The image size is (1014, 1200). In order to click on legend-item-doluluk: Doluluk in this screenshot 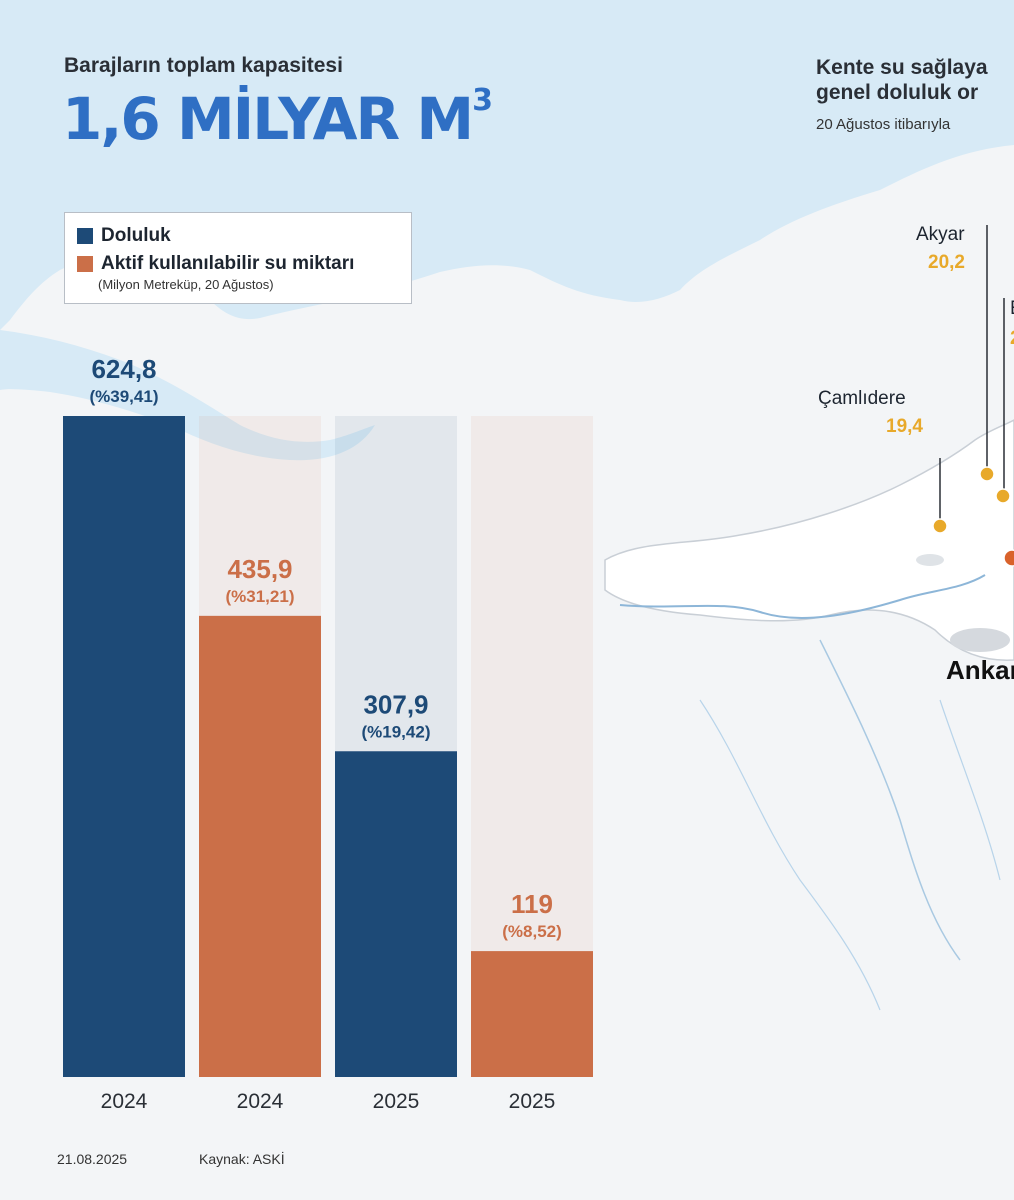, I will do `click(124, 236)`.